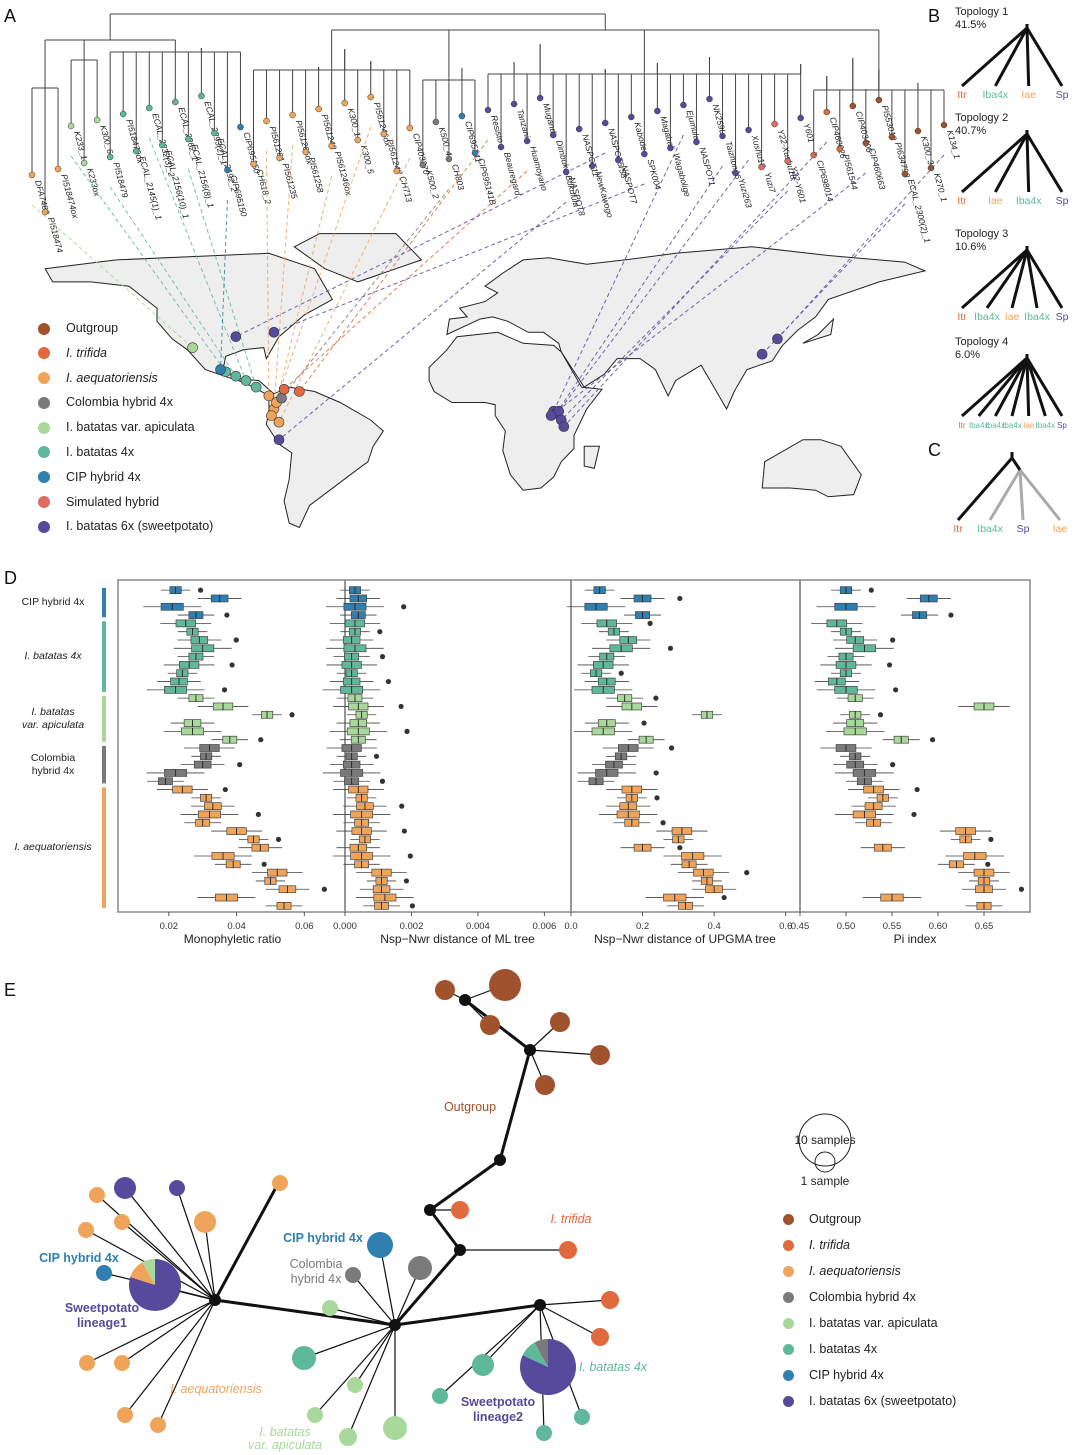 This screenshot has width=1080, height=1455. I want to click on topology-percent: 40.7%, so click(971, 131).